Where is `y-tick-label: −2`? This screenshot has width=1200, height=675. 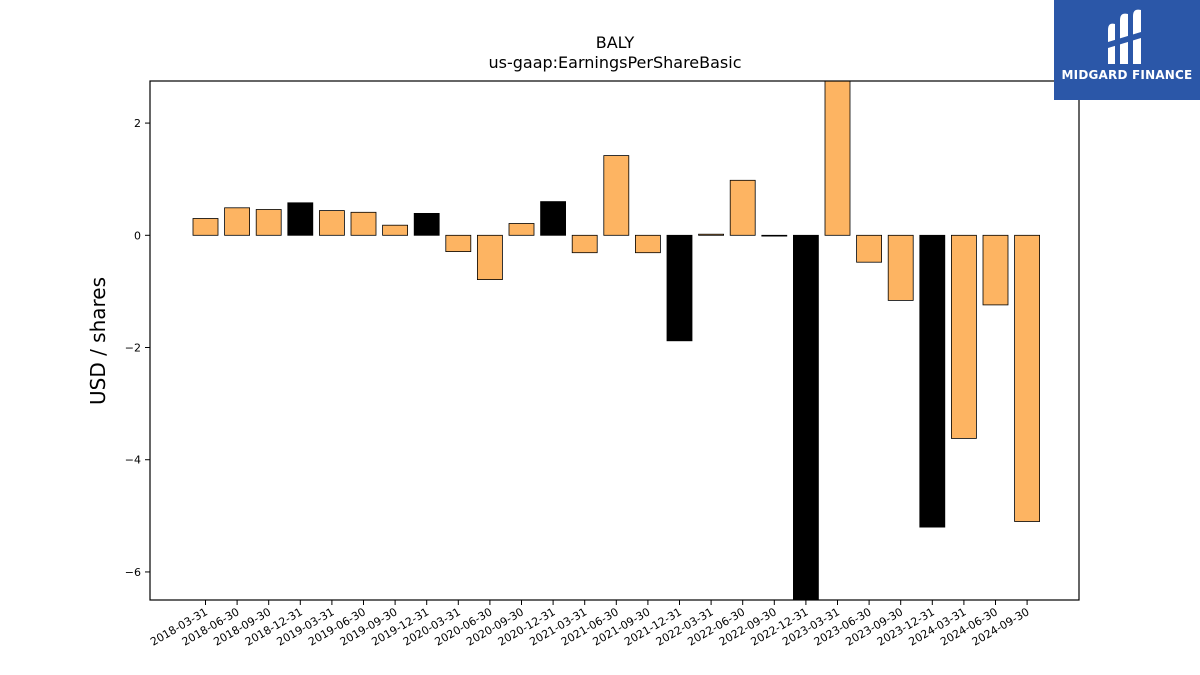
y-tick-label: −2 is located at coordinates (133, 348).